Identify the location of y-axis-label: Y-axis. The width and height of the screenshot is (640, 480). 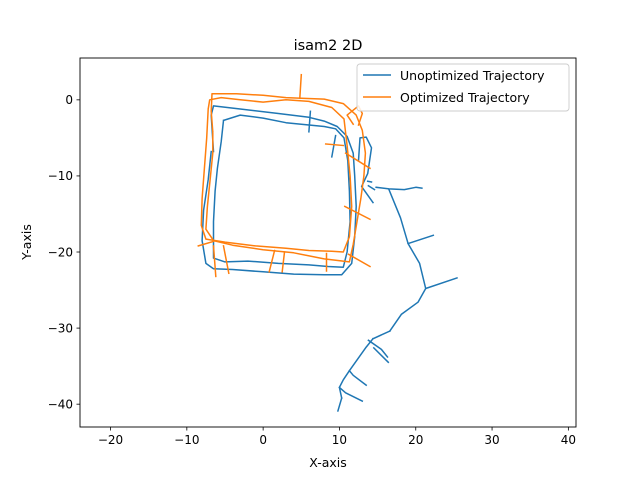
(26, 242).